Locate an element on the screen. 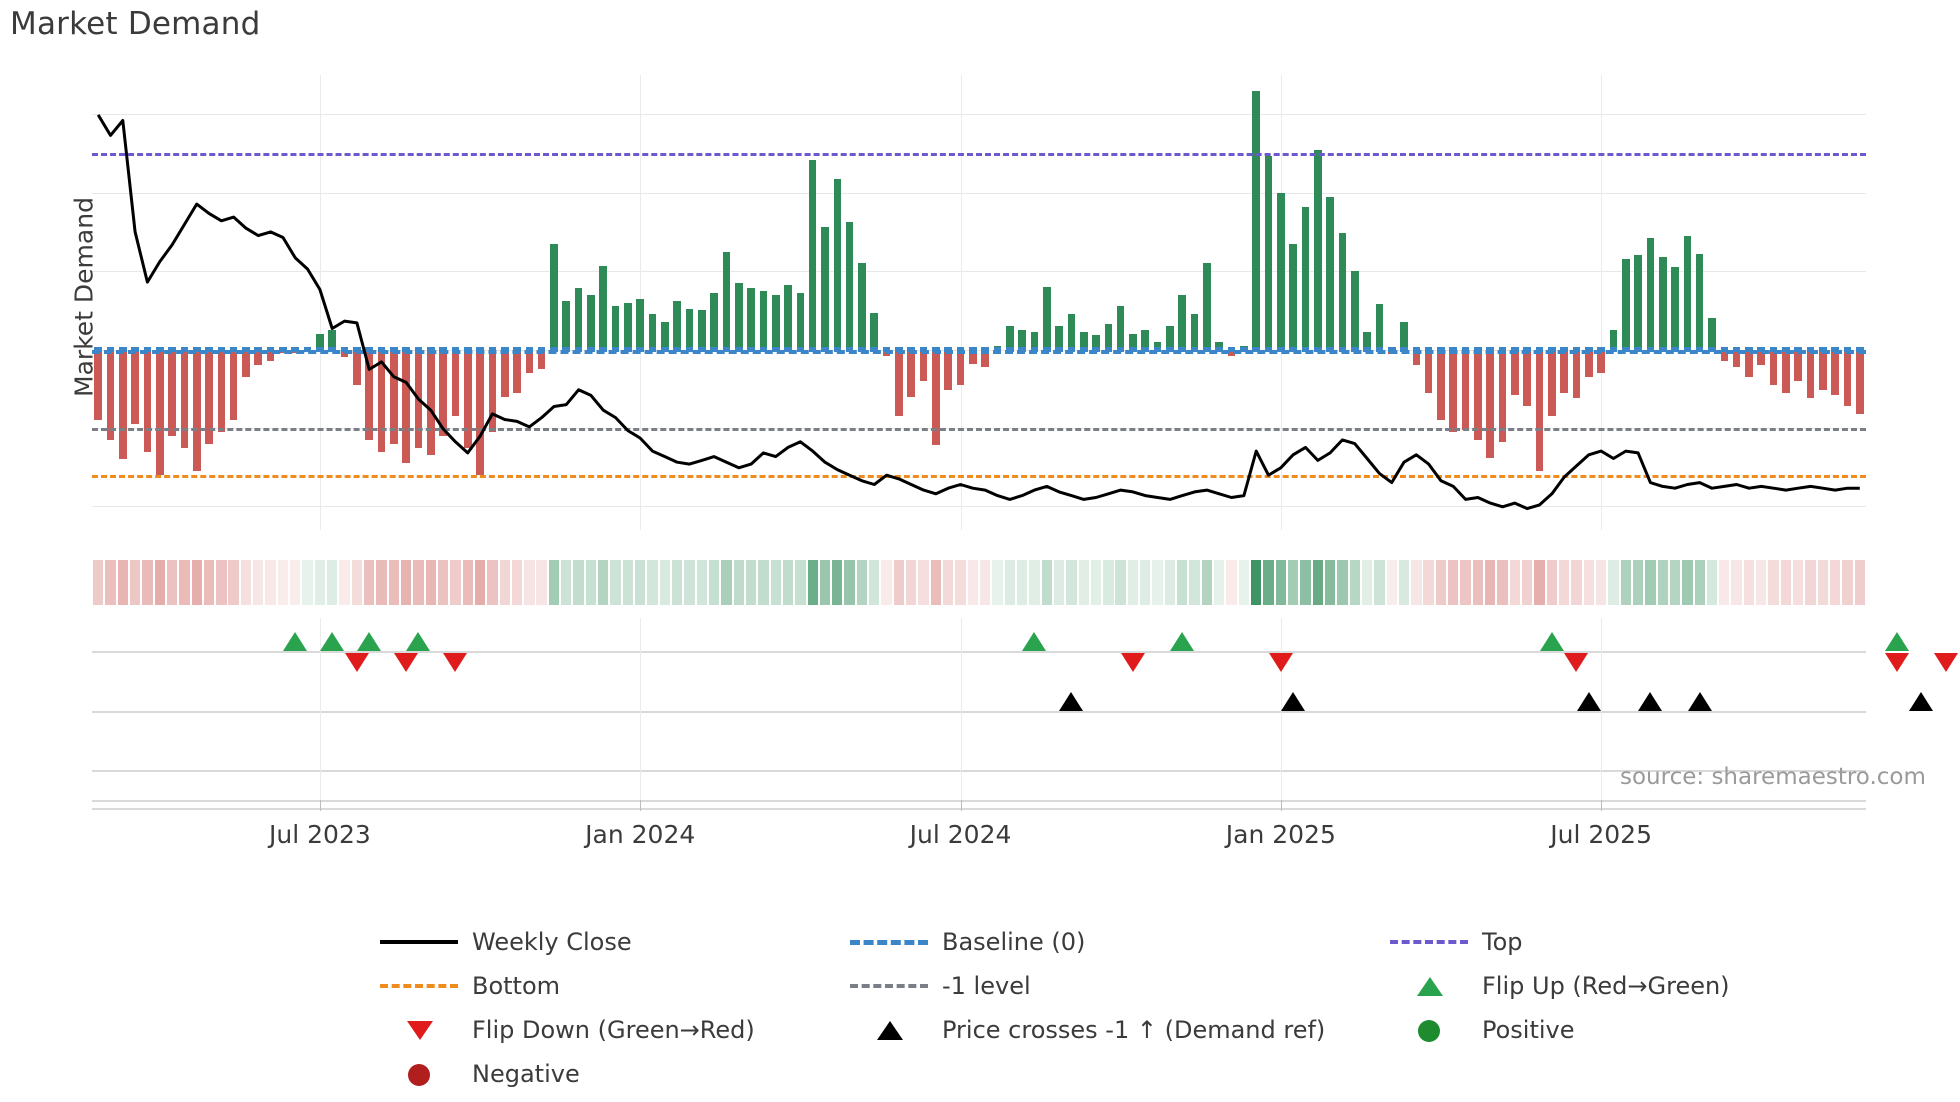  x-axis-tick-label: Jul 2024 is located at coordinates (960, 834).